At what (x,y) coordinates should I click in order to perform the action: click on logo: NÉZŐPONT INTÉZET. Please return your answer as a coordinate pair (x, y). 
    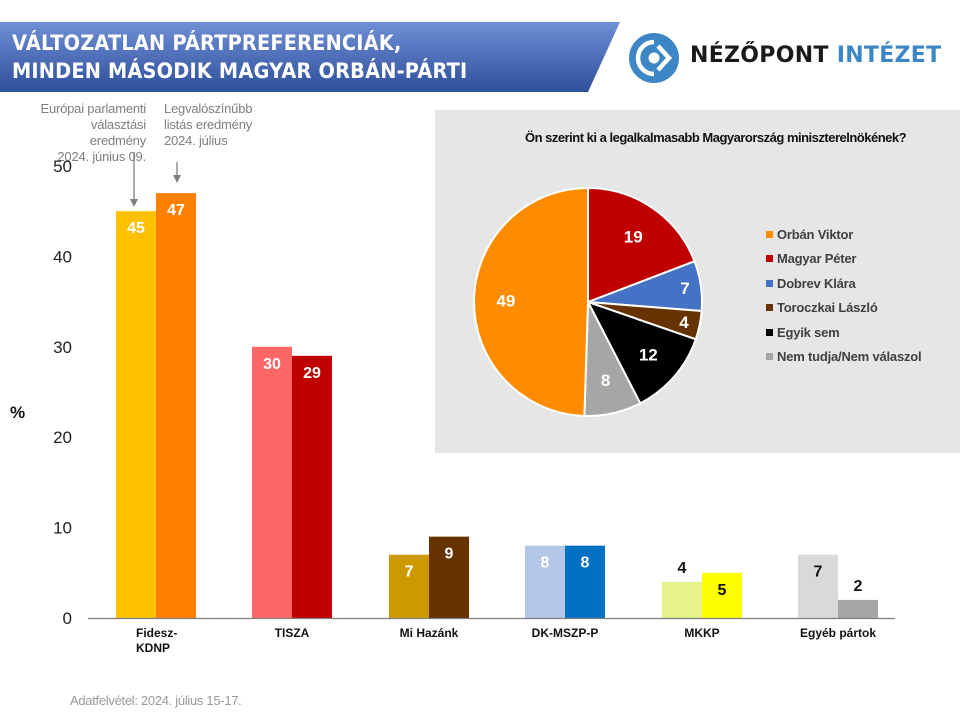
    Looking at the image, I should click on (784, 58).